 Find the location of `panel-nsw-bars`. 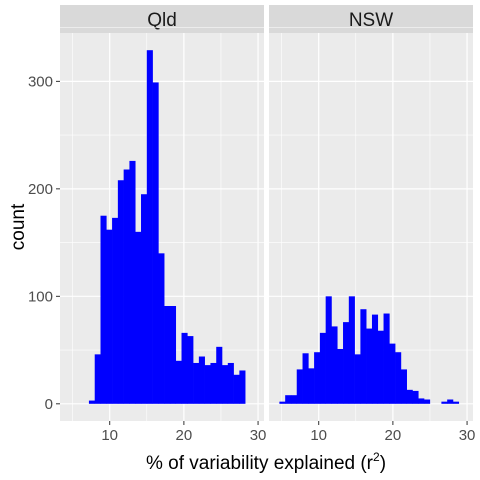

panel-nsw-bars is located at coordinates (369, 350).